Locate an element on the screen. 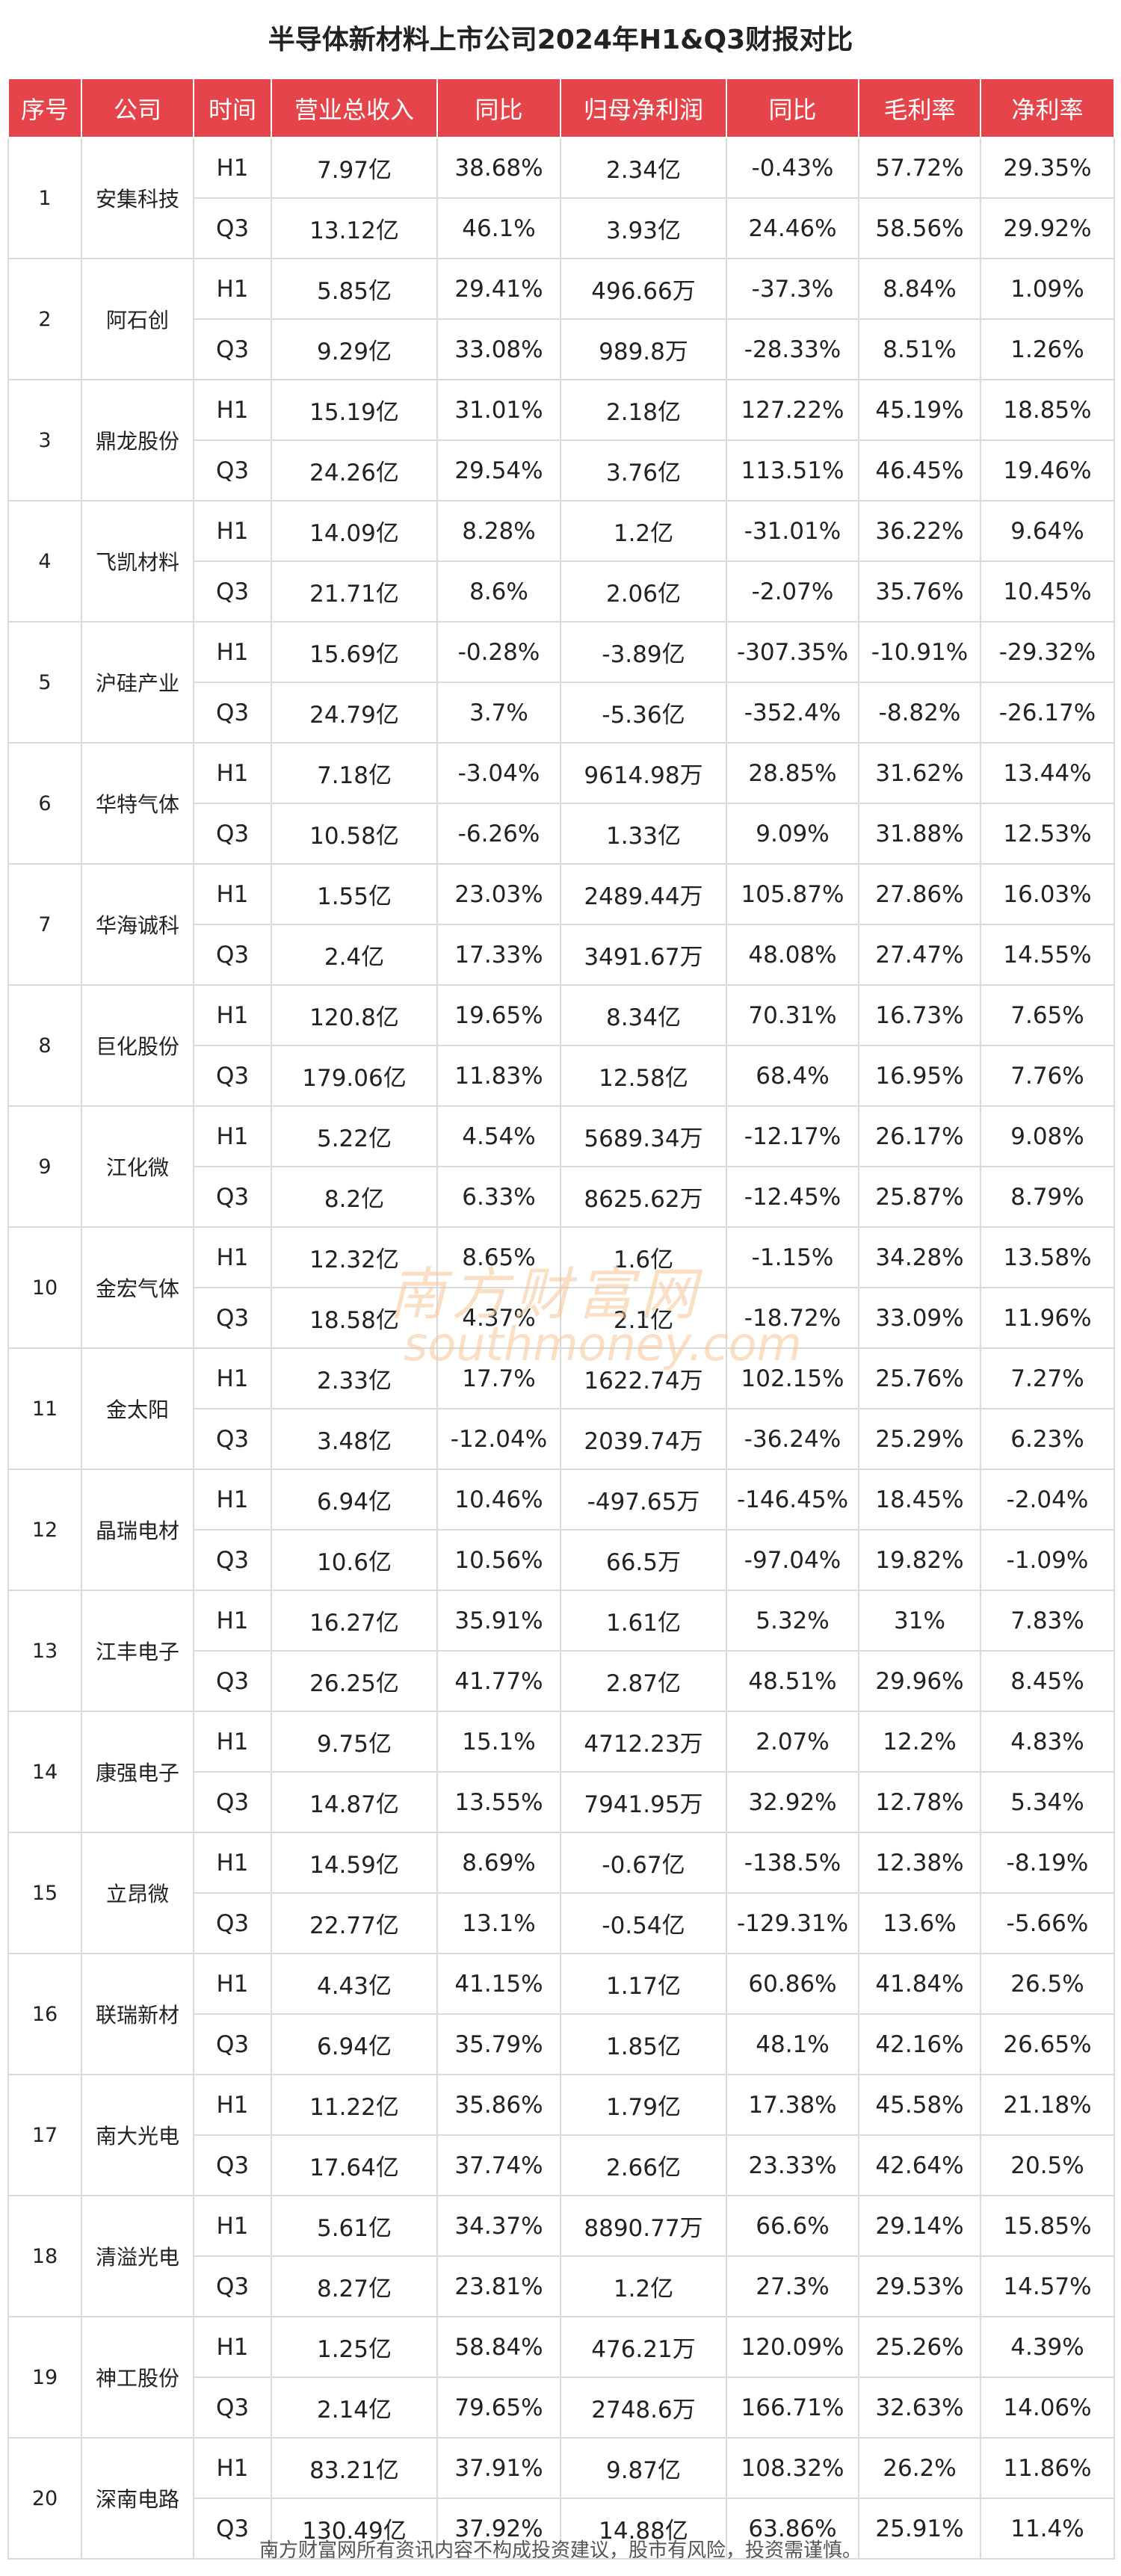 The height and width of the screenshot is (2576, 1121). cell-net-margin: 26.65% is located at coordinates (1047, 2044).